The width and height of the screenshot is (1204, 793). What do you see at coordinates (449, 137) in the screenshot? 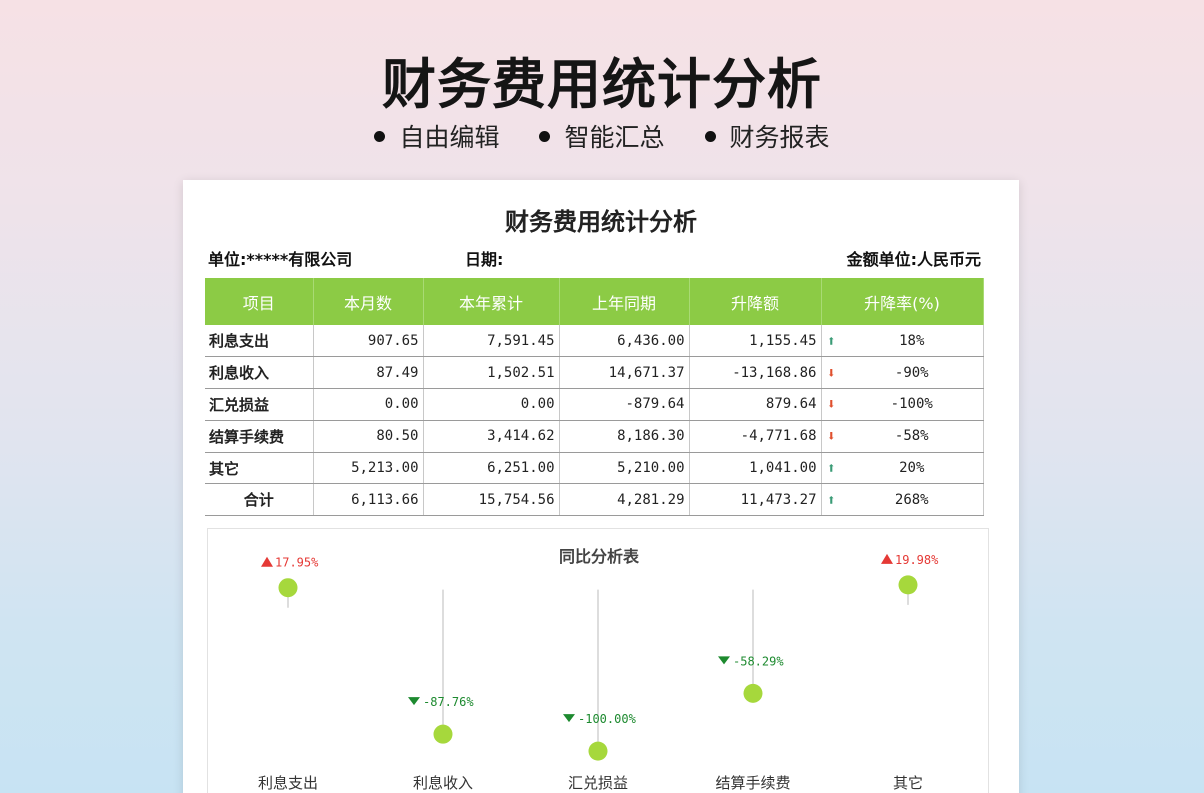
I see `feature-label: 自由编辑` at bounding box center [449, 137].